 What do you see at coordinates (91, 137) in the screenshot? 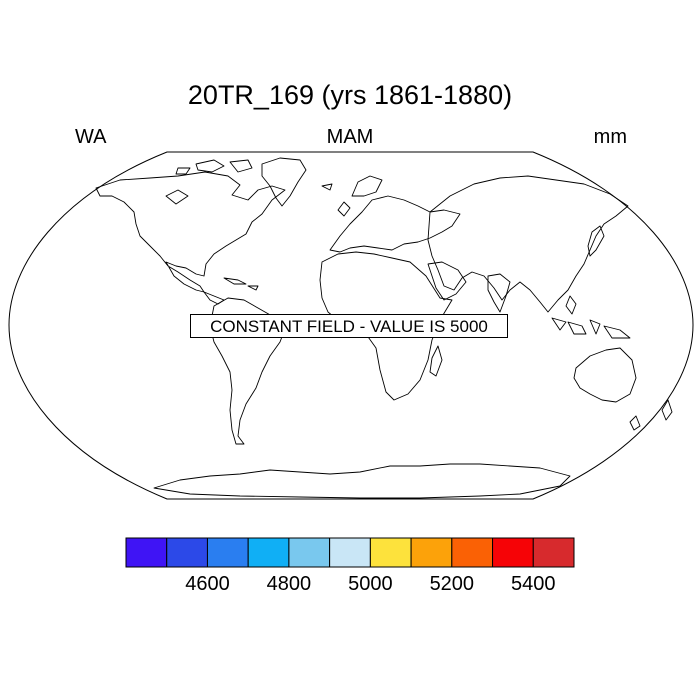
I see `region-label: WA` at bounding box center [91, 137].